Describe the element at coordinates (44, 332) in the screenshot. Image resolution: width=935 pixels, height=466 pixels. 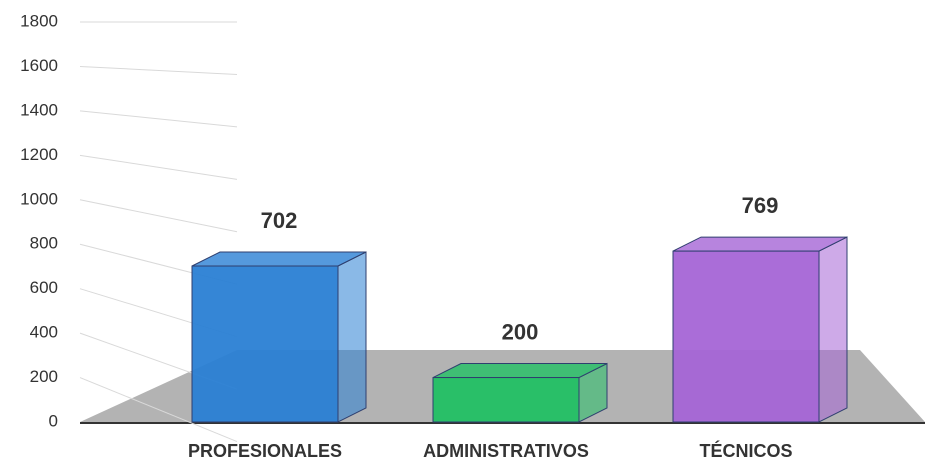
I see `y-tick-label: 400` at that location.